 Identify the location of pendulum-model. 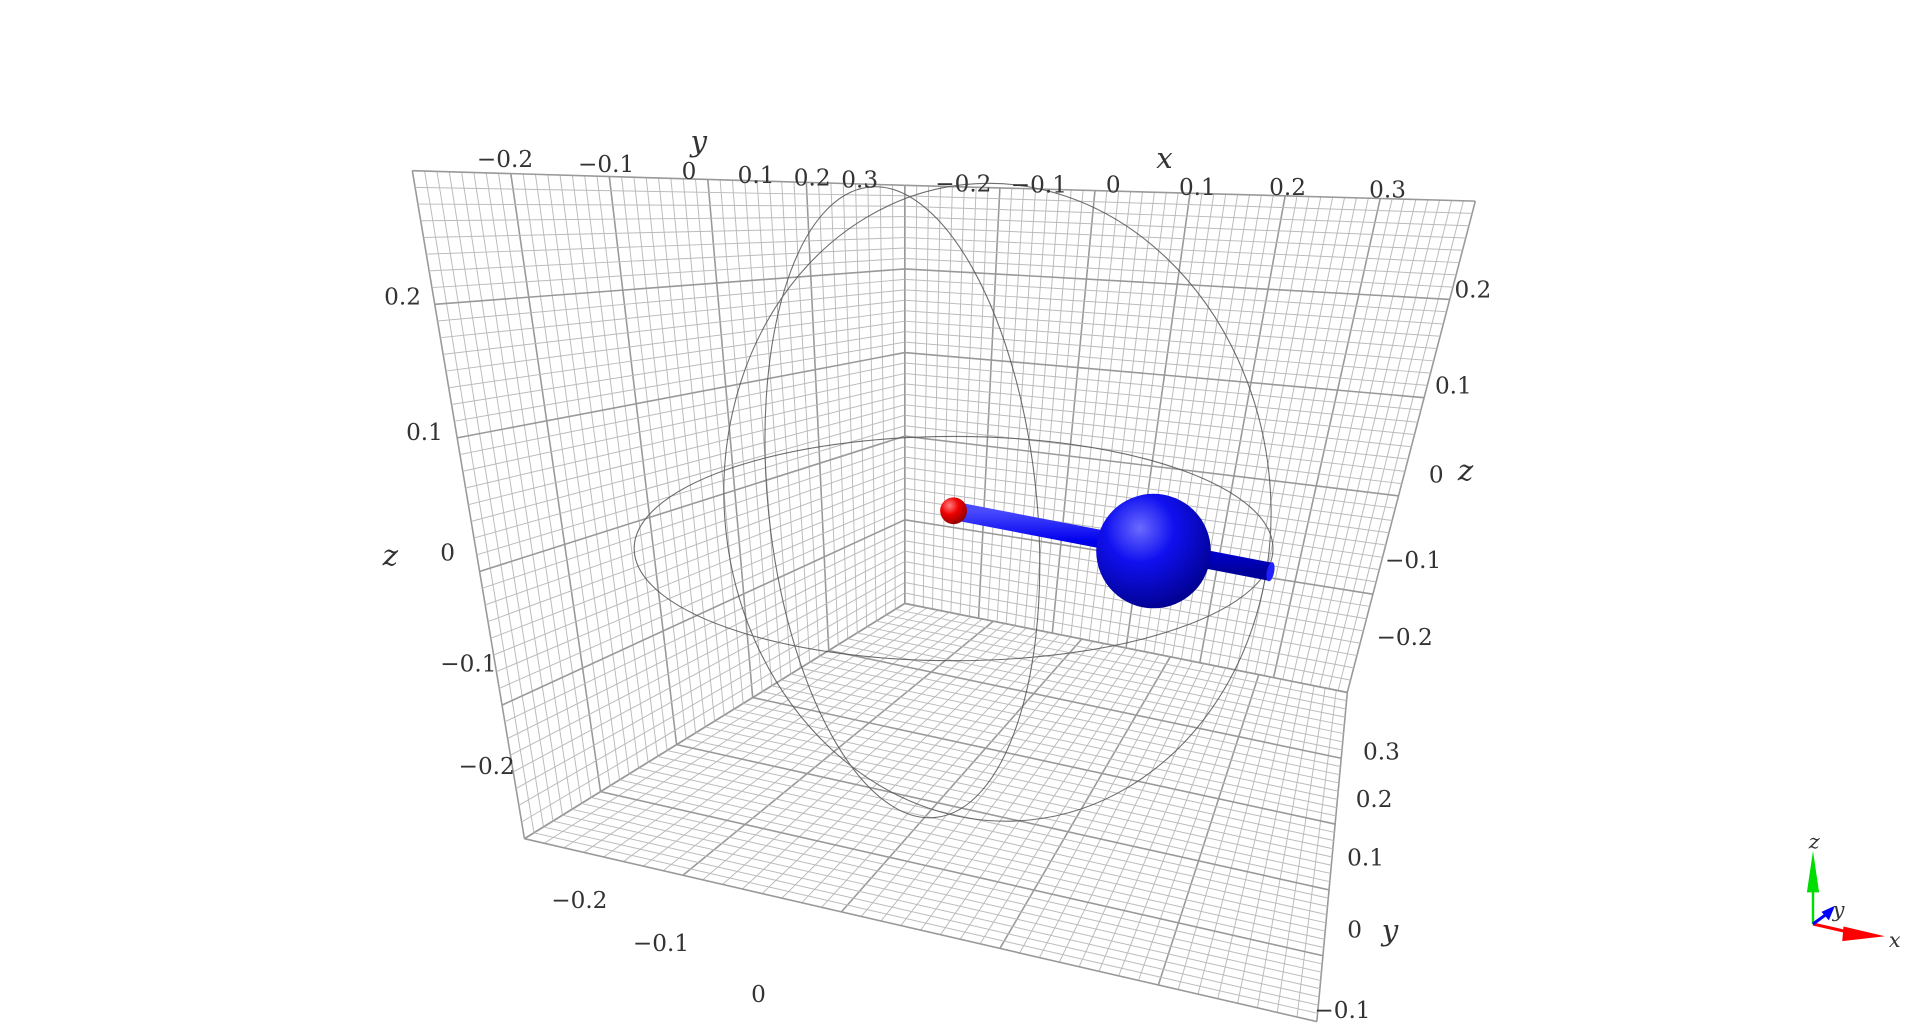
(1108, 551).